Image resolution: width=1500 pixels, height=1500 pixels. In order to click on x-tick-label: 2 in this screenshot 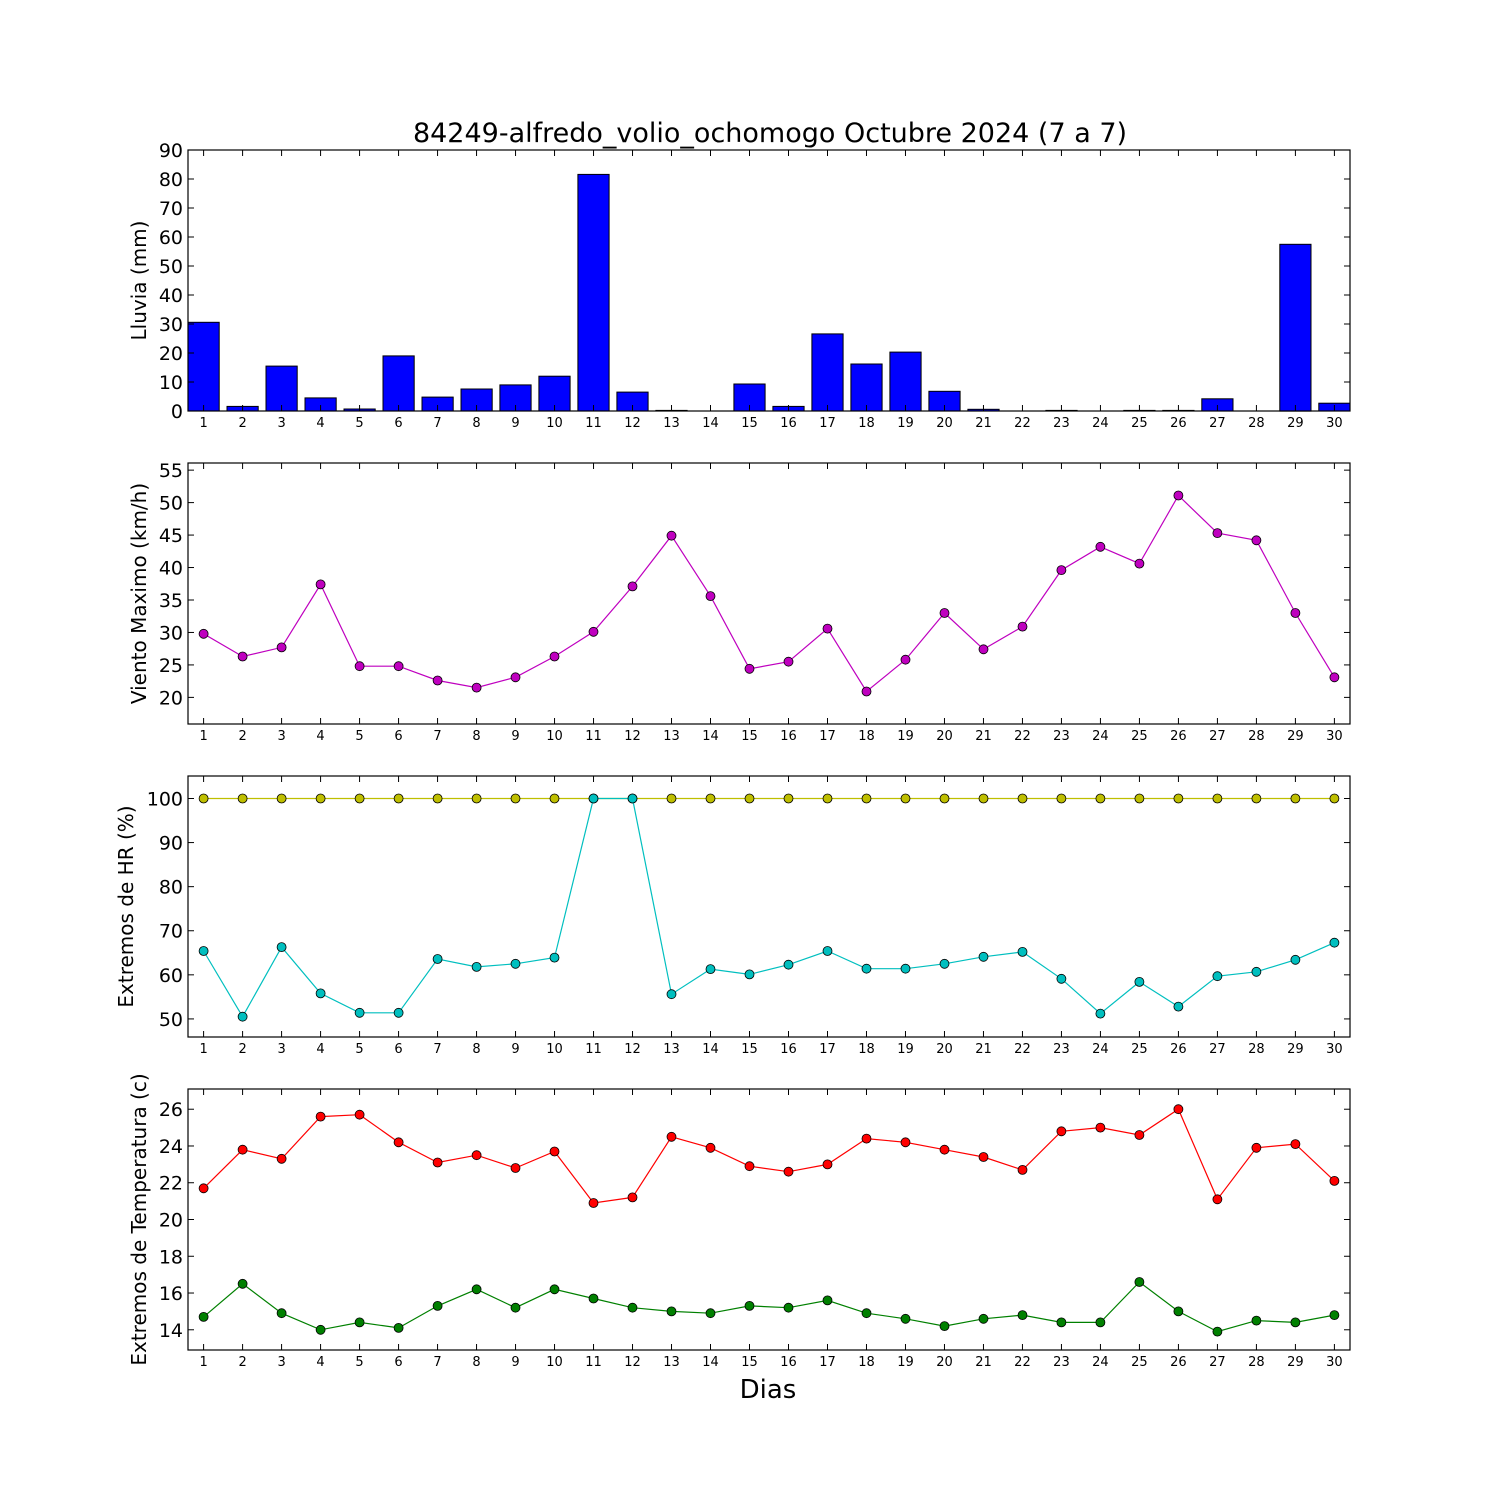, I will do `click(242, 736)`.